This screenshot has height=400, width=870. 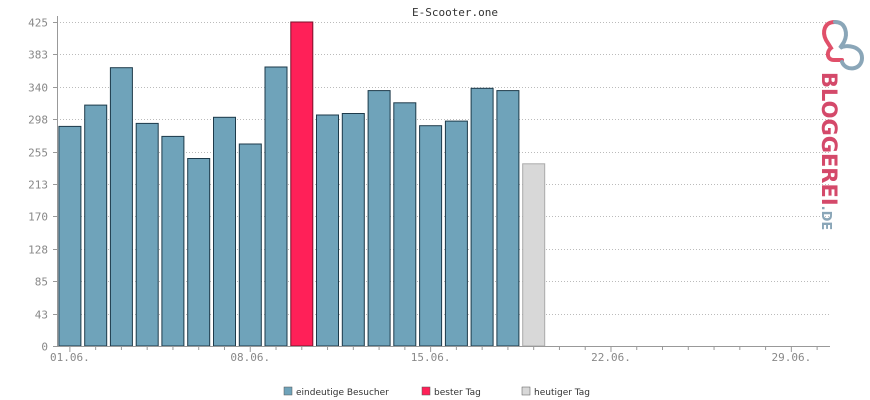 What do you see at coordinates (457, 393) in the screenshot?
I see `legend-label: bester Tag` at bounding box center [457, 393].